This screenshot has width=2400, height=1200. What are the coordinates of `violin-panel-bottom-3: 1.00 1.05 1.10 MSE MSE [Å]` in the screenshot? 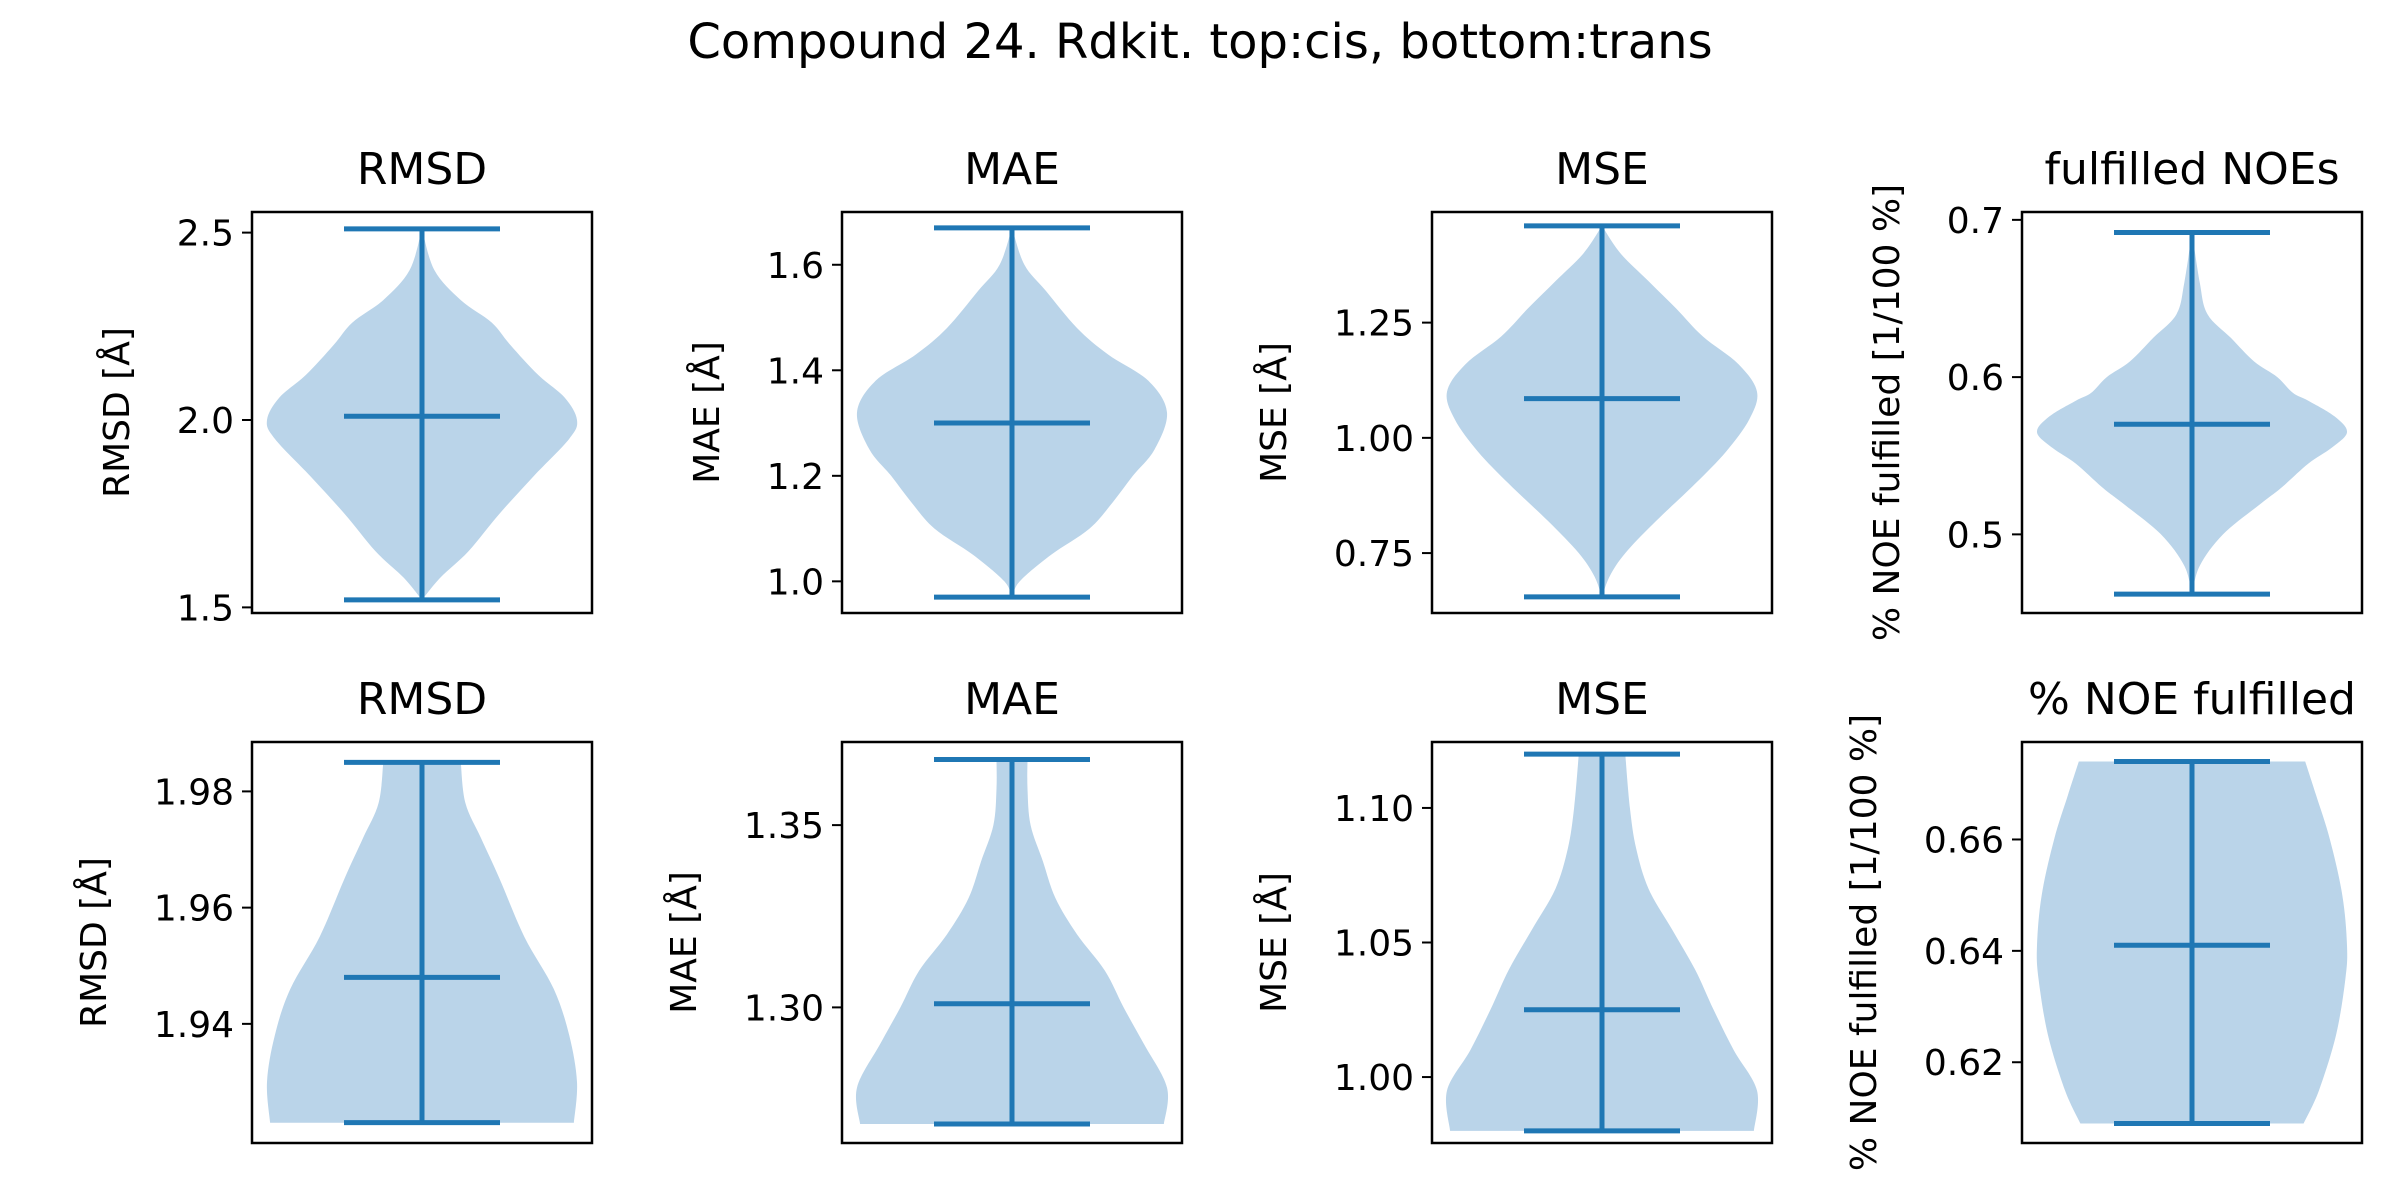 It's located at (1513, 909).